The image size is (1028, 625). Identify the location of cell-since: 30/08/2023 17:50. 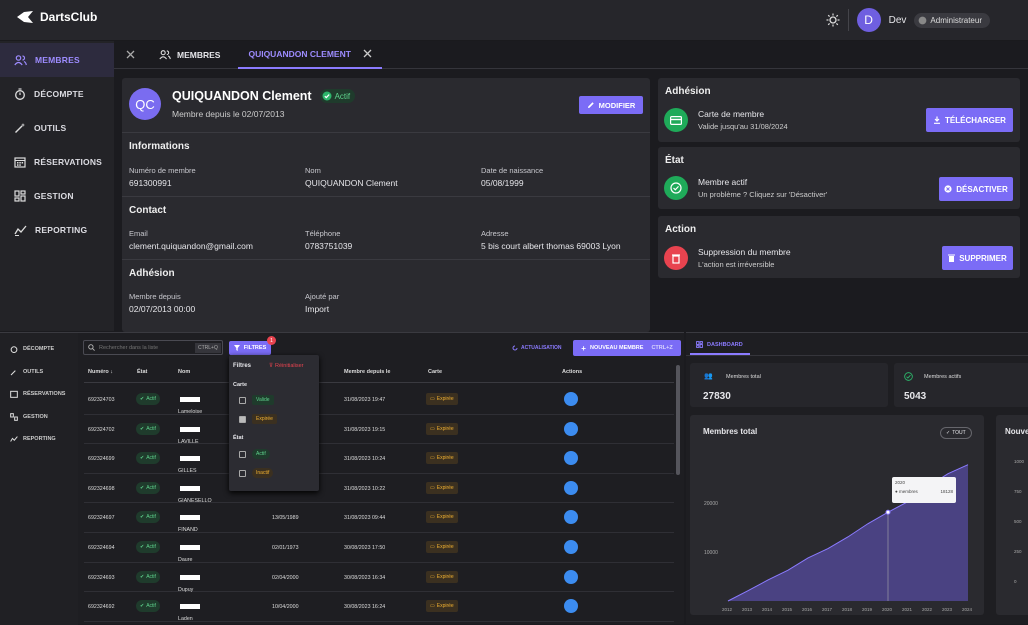
(365, 548).